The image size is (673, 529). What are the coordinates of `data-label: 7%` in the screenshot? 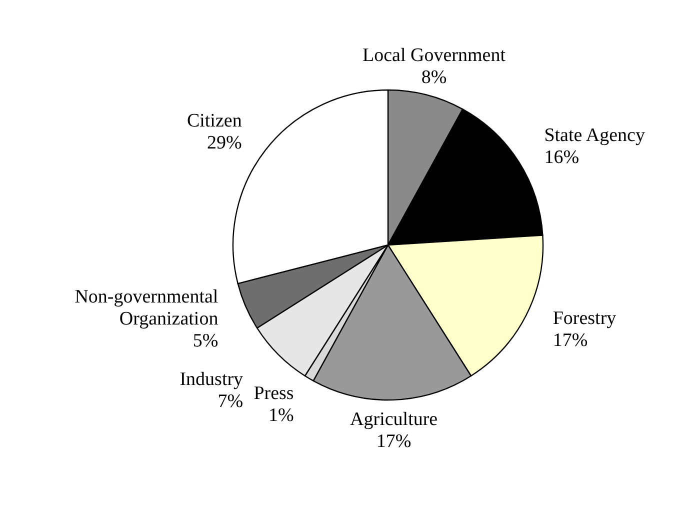 It's located at (231, 401).